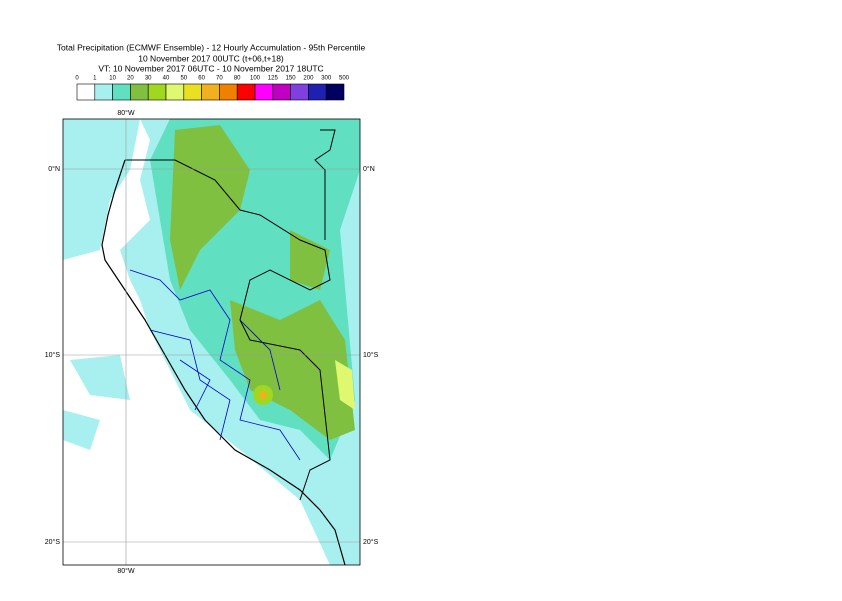 This screenshot has width=842, height=601. What do you see at coordinates (130, 79) in the screenshot?
I see `legend-label: 20` at bounding box center [130, 79].